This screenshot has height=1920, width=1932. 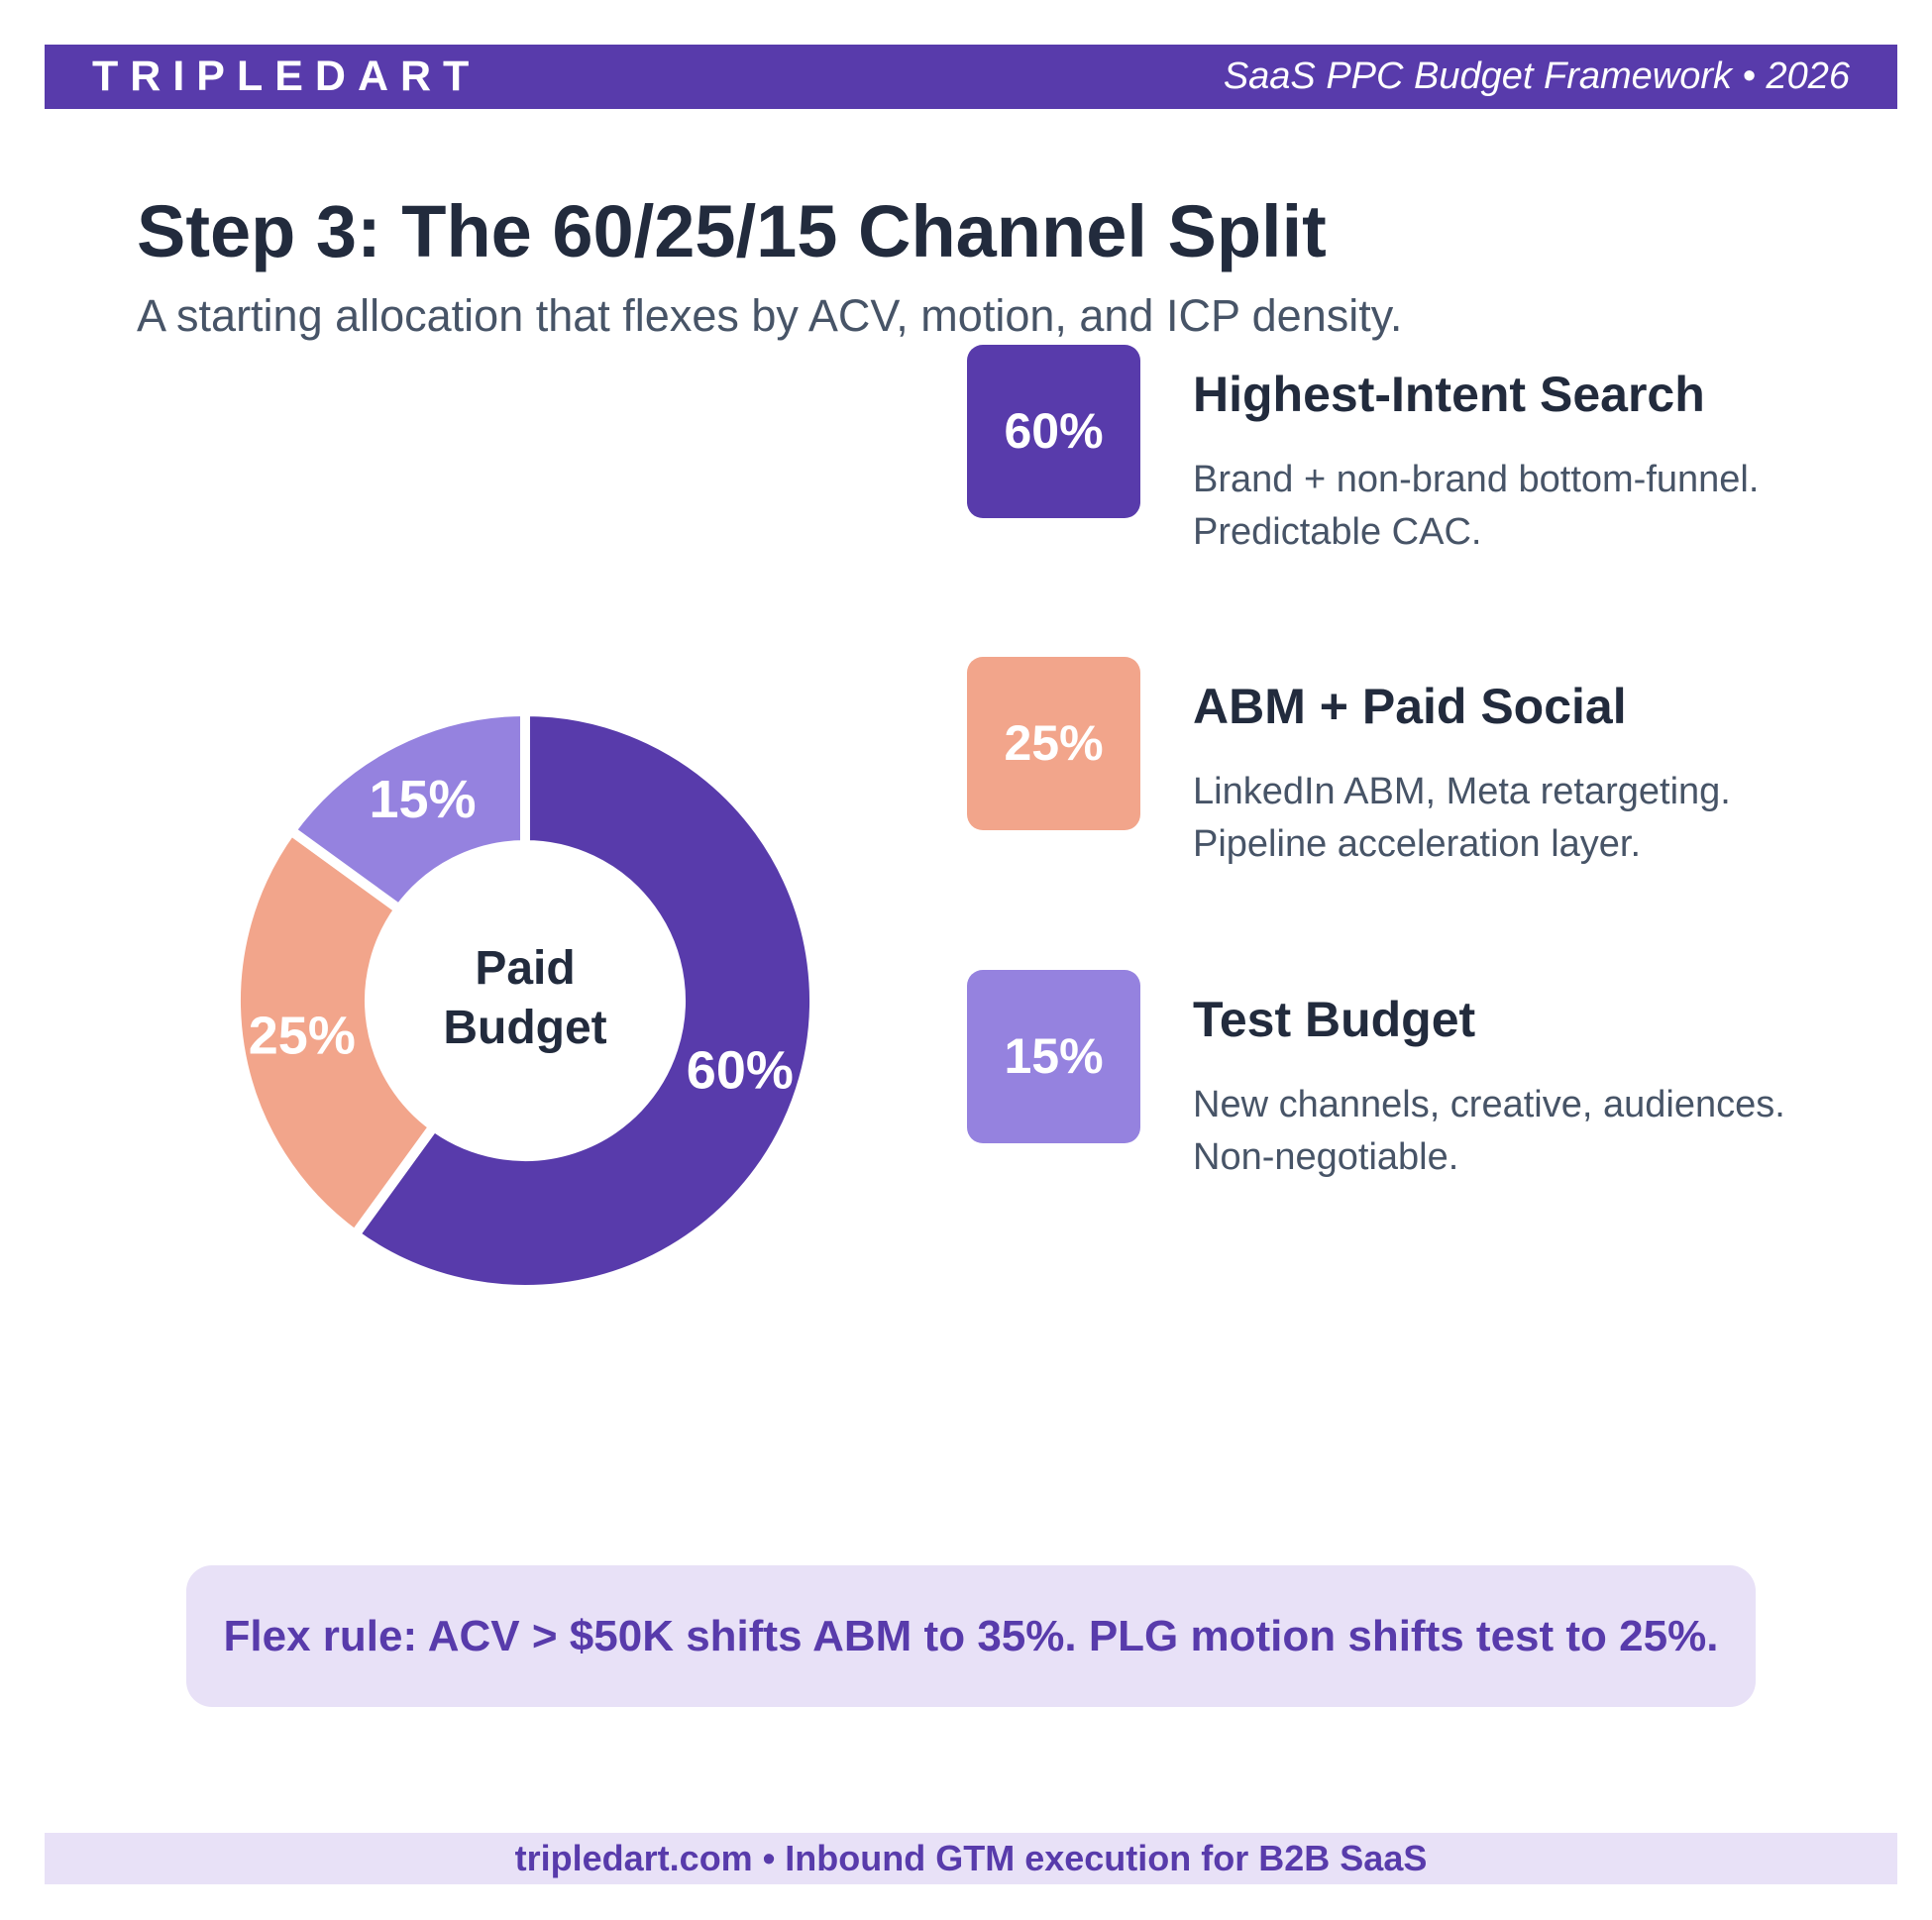 I want to click on donut-center-label: Paid Budget, so click(x=525, y=998).